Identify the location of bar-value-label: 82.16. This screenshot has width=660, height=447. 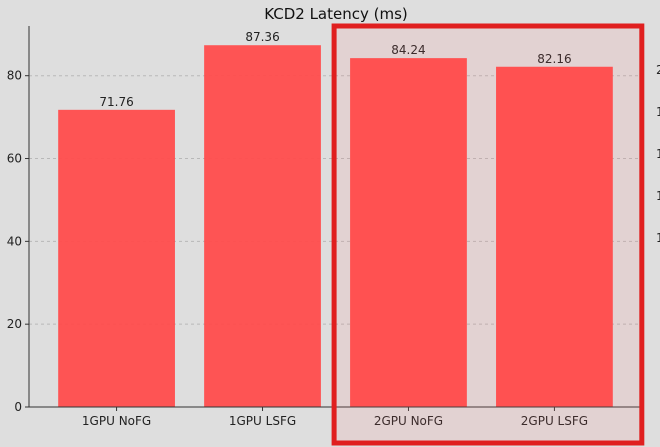
(554, 59).